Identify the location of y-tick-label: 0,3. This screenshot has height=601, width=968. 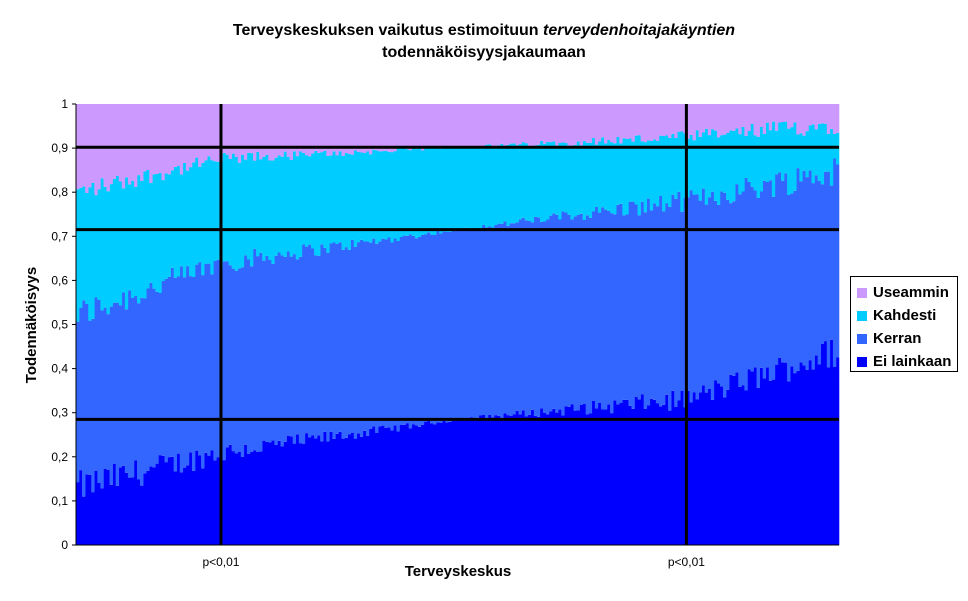
(59, 413).